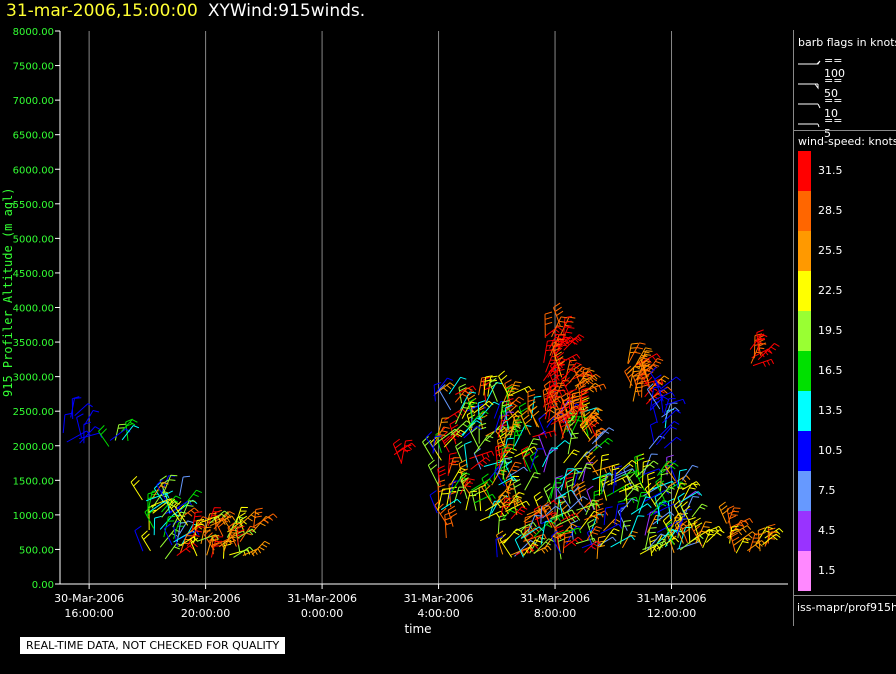 The height and width of the screenshot is (674, 896). What do you see at coordinates (33, 378) in the screenshot?
I see `y-tick-label: 3000.00` at bounding box center [33, 378].